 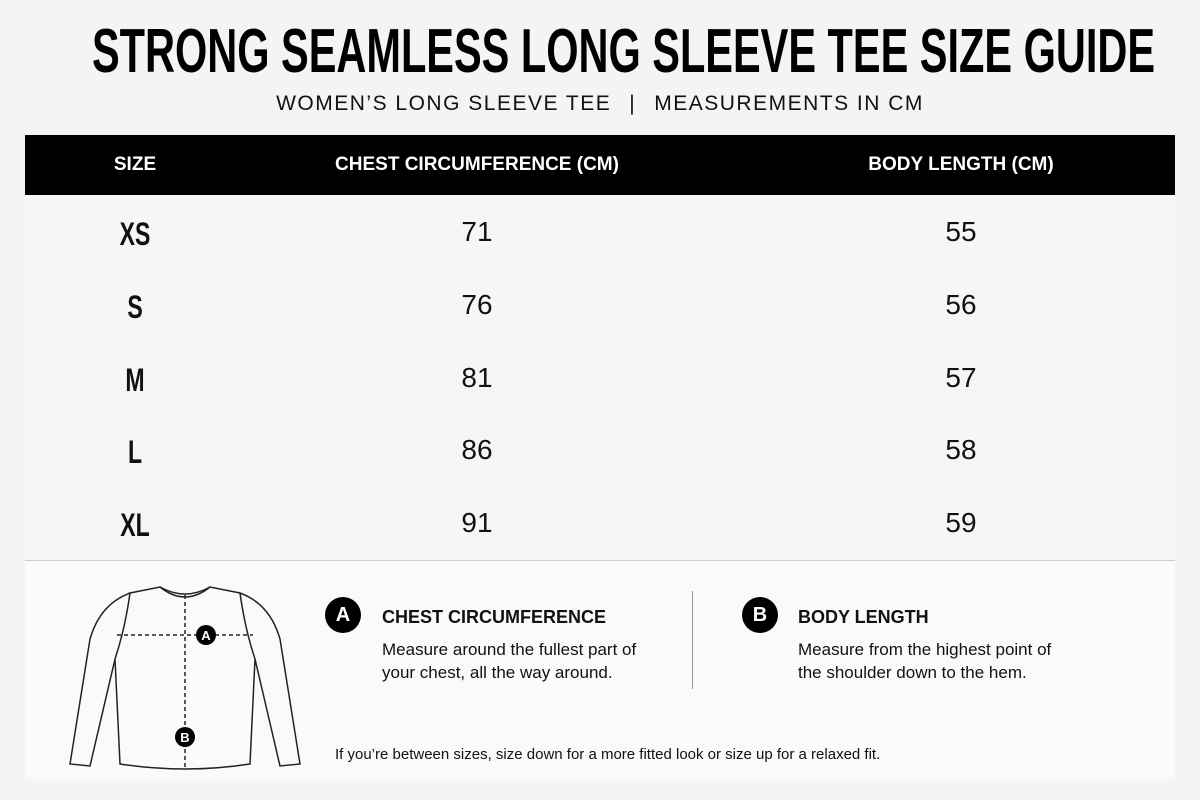 I want to click on measurement: 59, so click(x=961, y=522).